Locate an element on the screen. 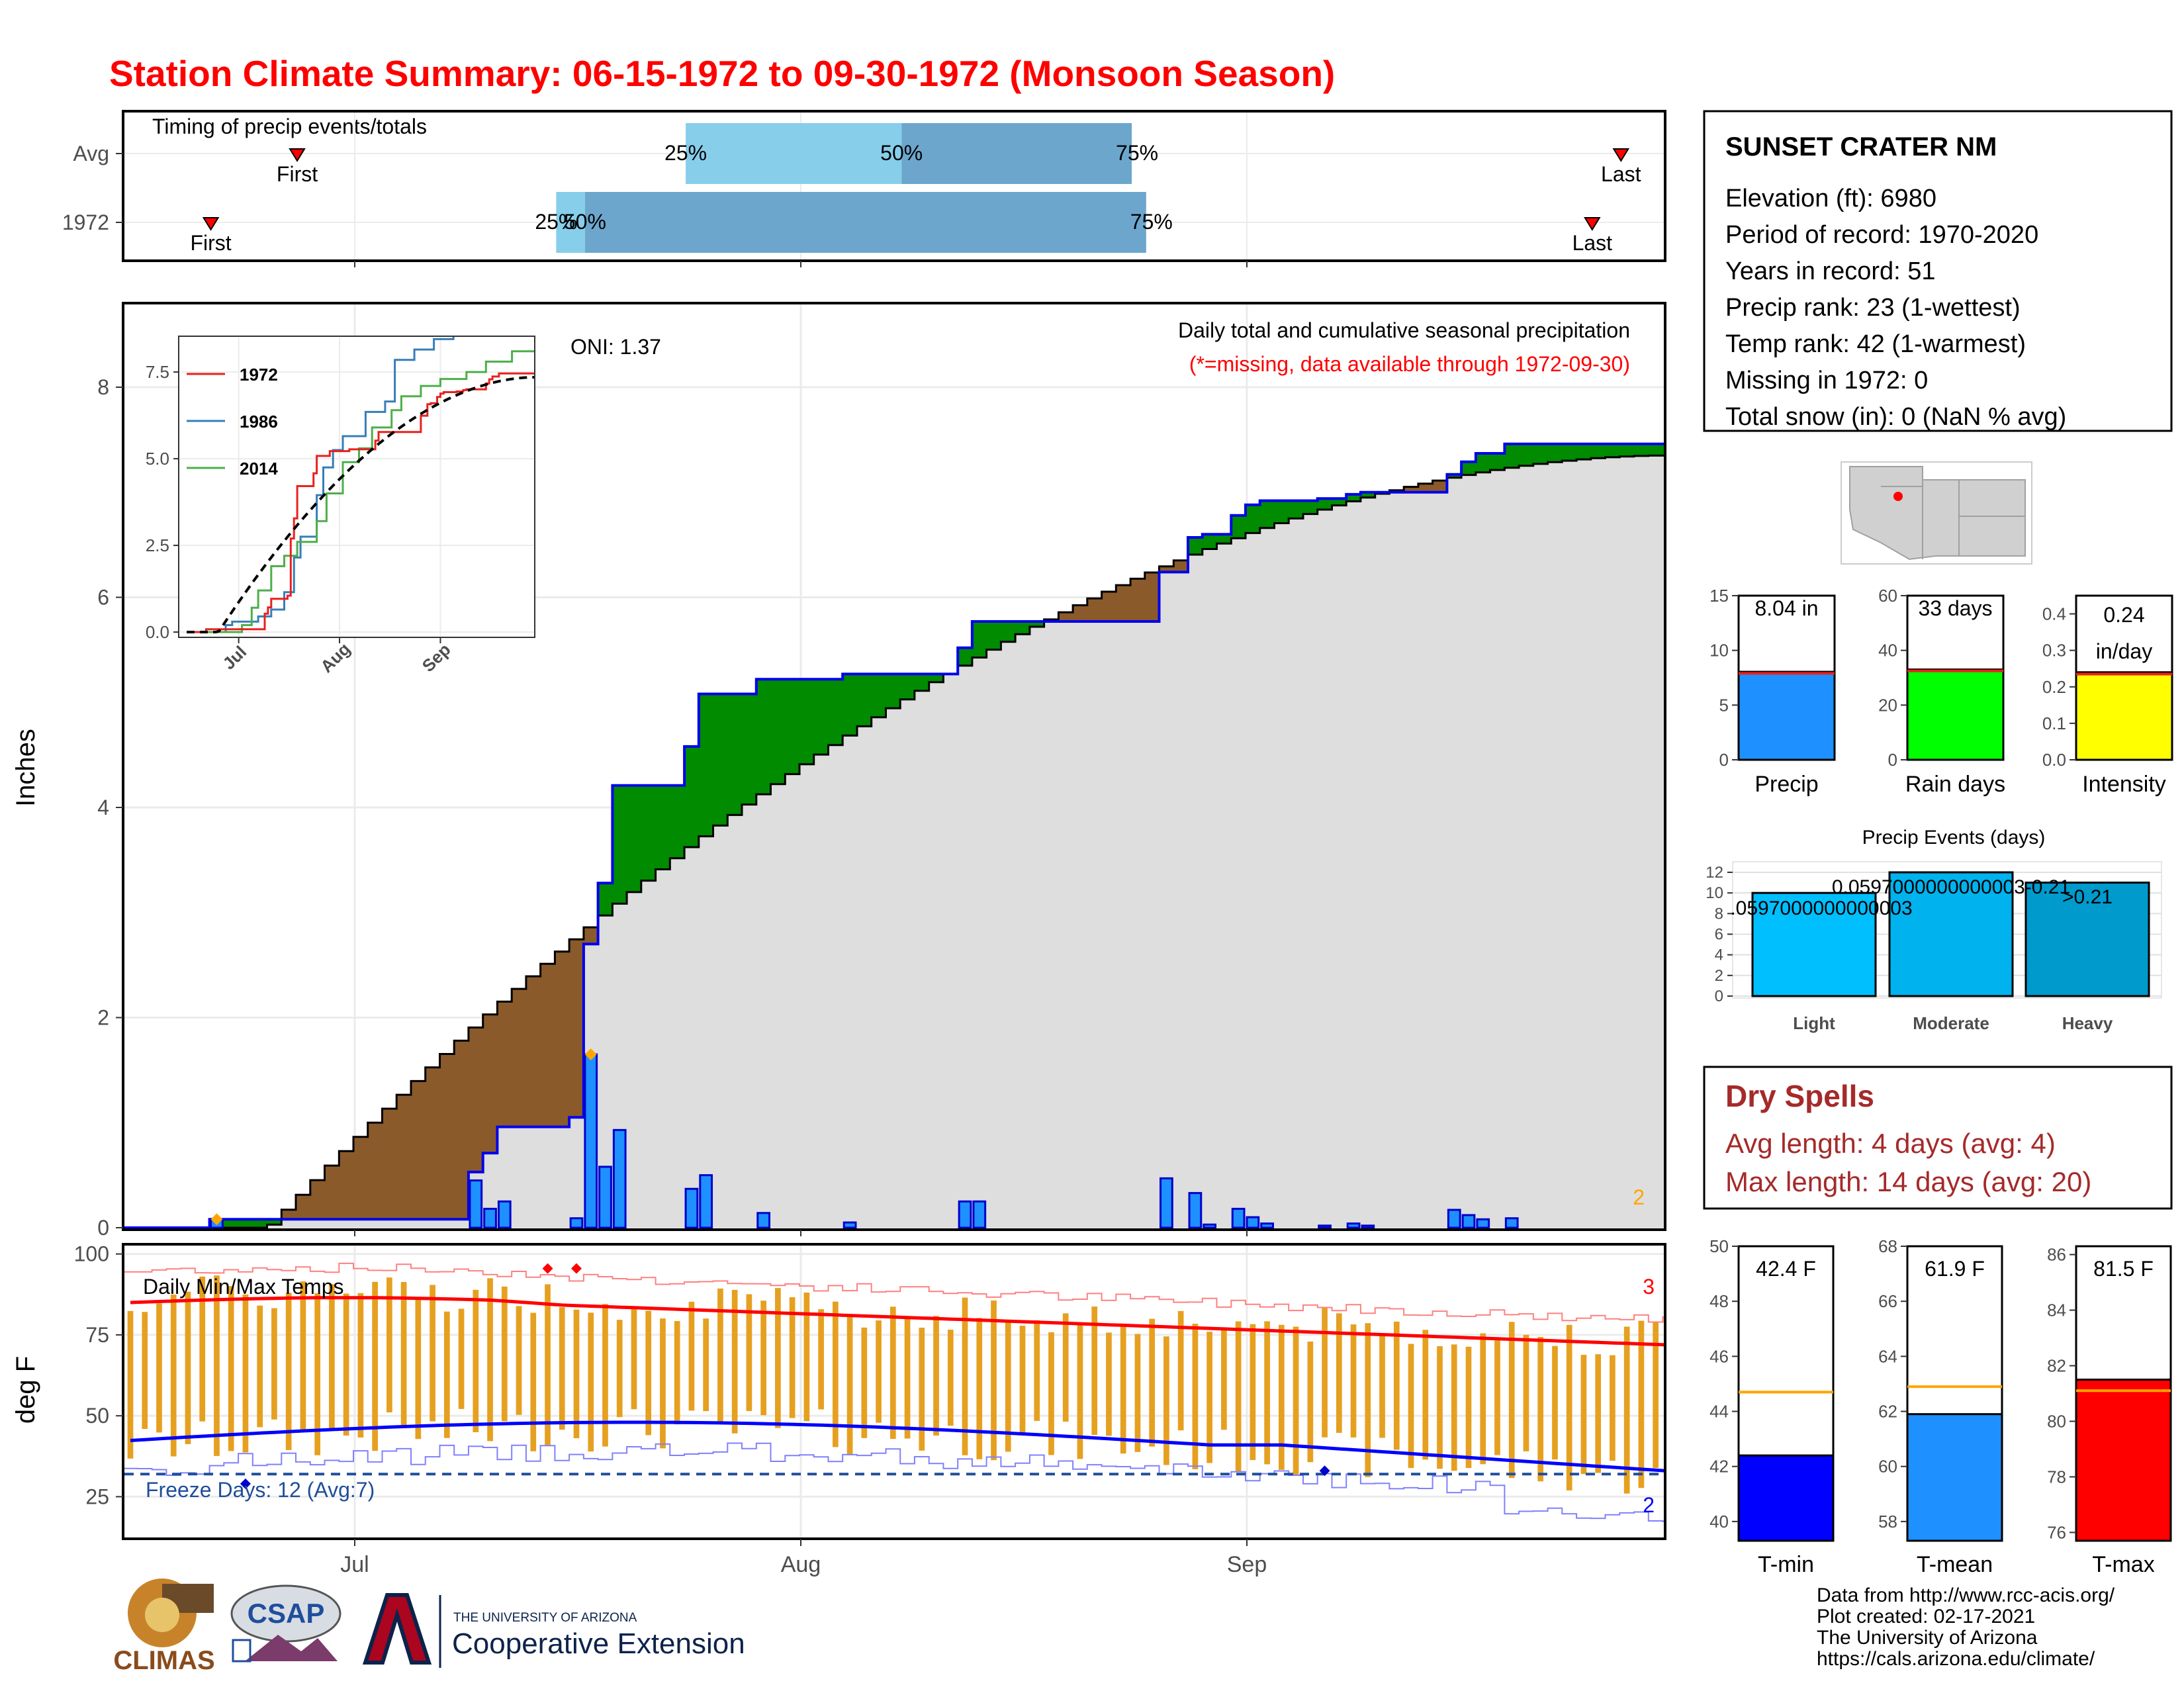  summary-bar is located at coordinates (2124, 716).